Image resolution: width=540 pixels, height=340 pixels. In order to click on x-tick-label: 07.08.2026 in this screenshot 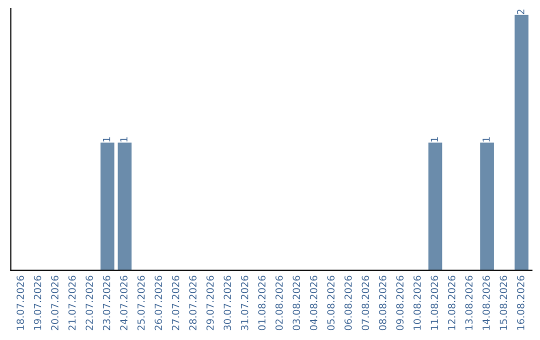, I will do `click(366, 303)`.